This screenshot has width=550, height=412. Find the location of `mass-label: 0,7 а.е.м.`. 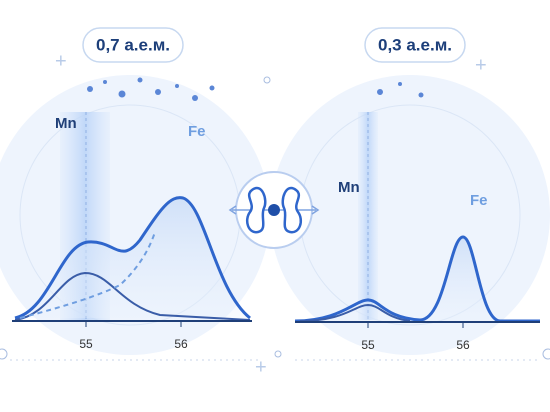

mass-label: 0,7 а.е.м. is located at coordinates (133, 44).